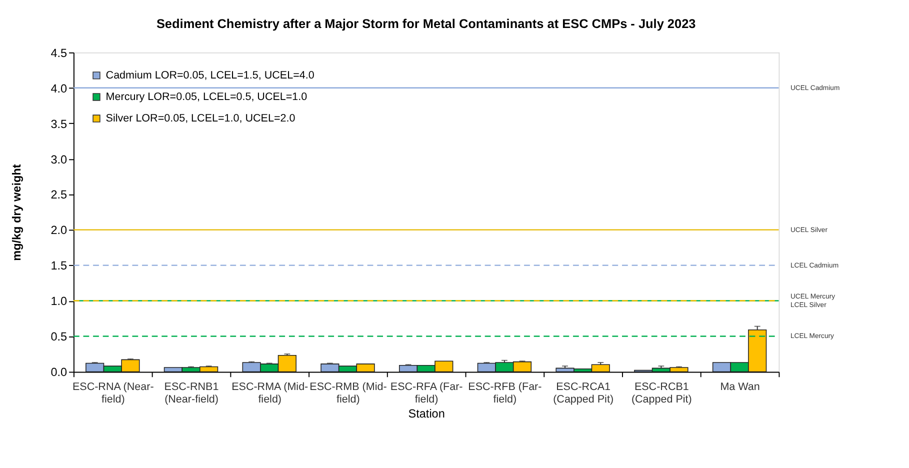 Image resolution: width=909 pixels, height=468 pixels. I want to click on x-tick-label: ESC-RFB (Far- field), so click(505, 393).